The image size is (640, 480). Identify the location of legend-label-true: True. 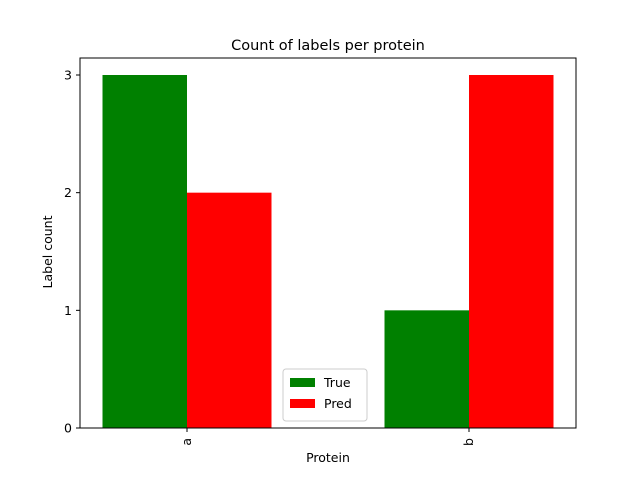
(337, 382).